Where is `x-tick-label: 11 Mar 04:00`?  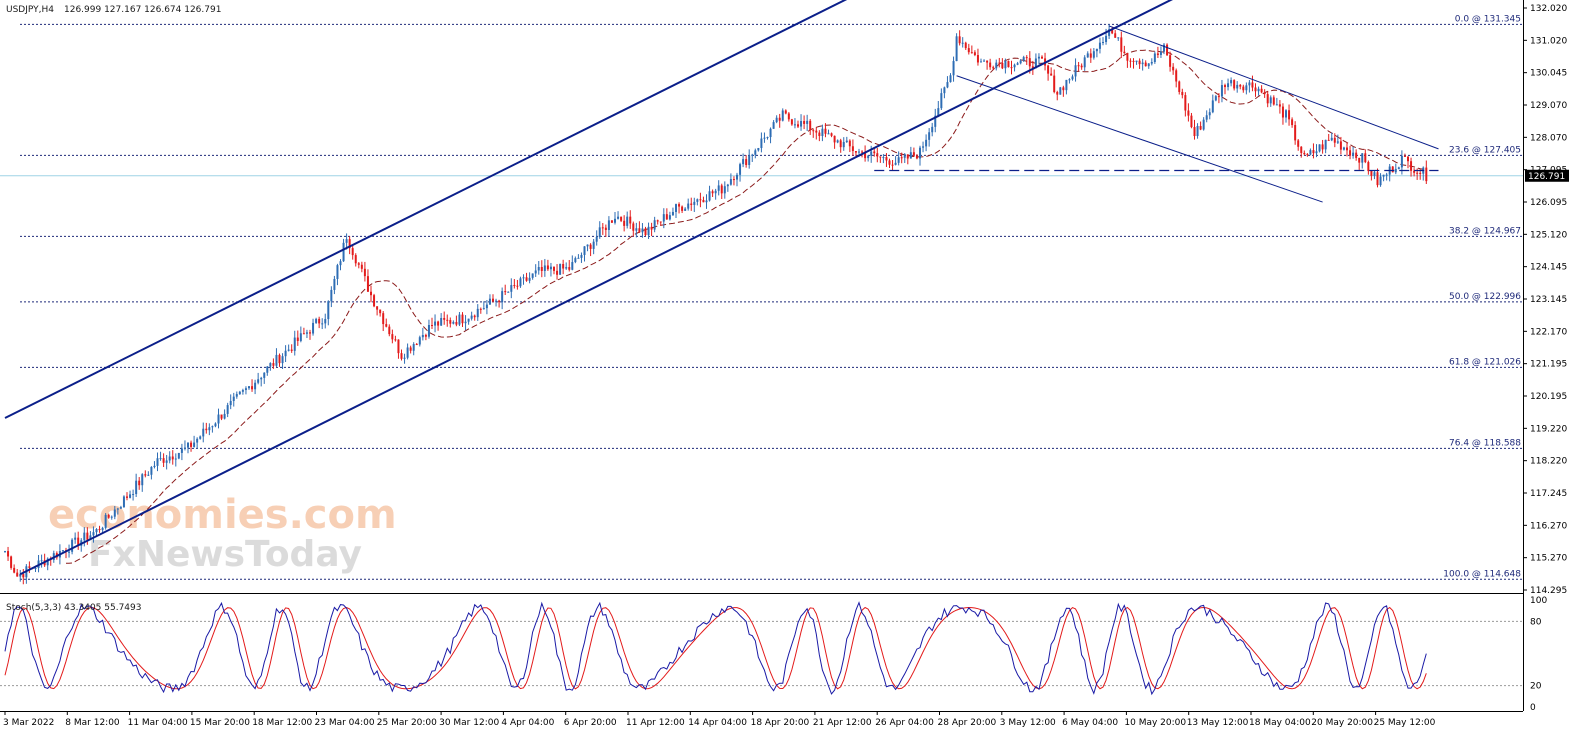 x-tick-label: 11 Mar 04:00 is located at coordinates (158, 723).